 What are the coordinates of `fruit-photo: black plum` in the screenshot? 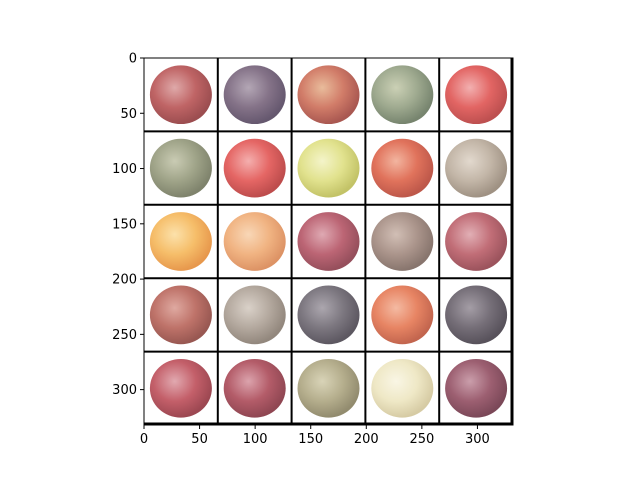 It's located at (476, 315).